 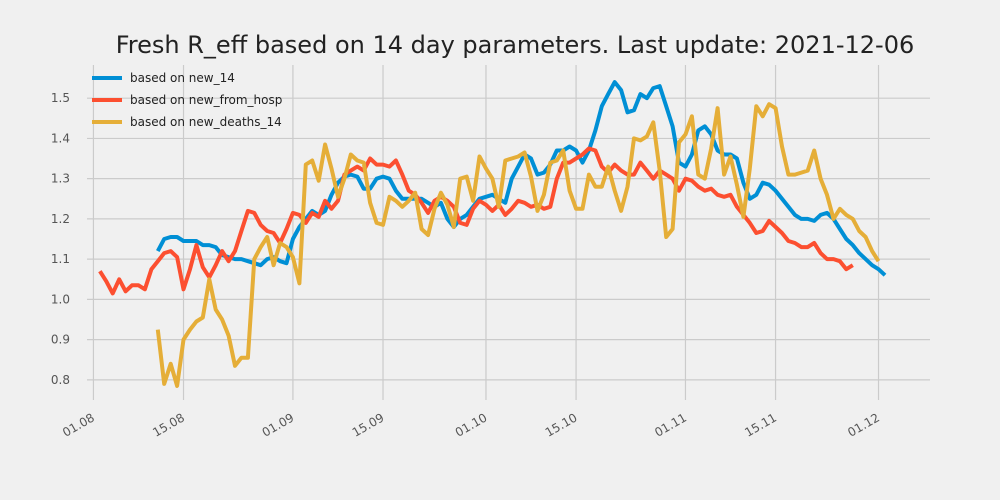 What do you see at coordinates (60, 239) in the screenshot?
I see `y-axis: 0.8 0.9 1.0 1.1 1.2 1.3 1.4 1.5` at bounding box center [60, 239].